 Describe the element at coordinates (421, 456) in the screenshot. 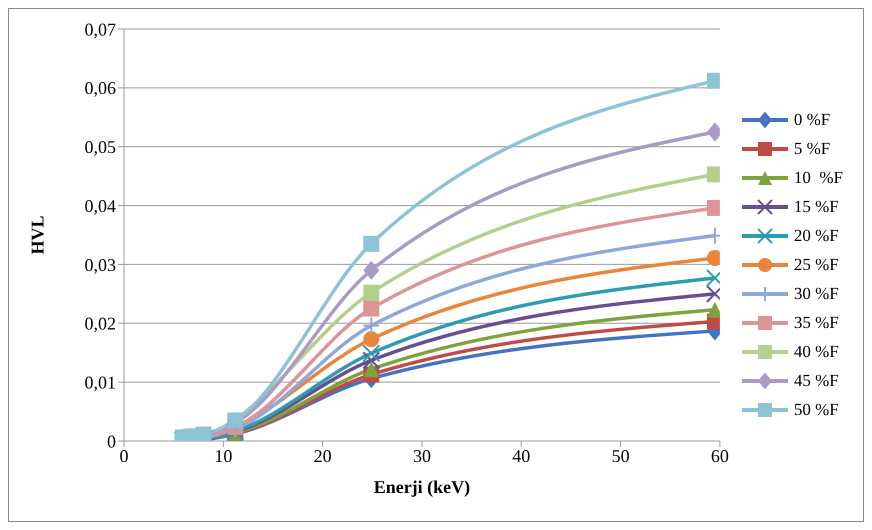

I see `x-tick-label: 30` at that location.